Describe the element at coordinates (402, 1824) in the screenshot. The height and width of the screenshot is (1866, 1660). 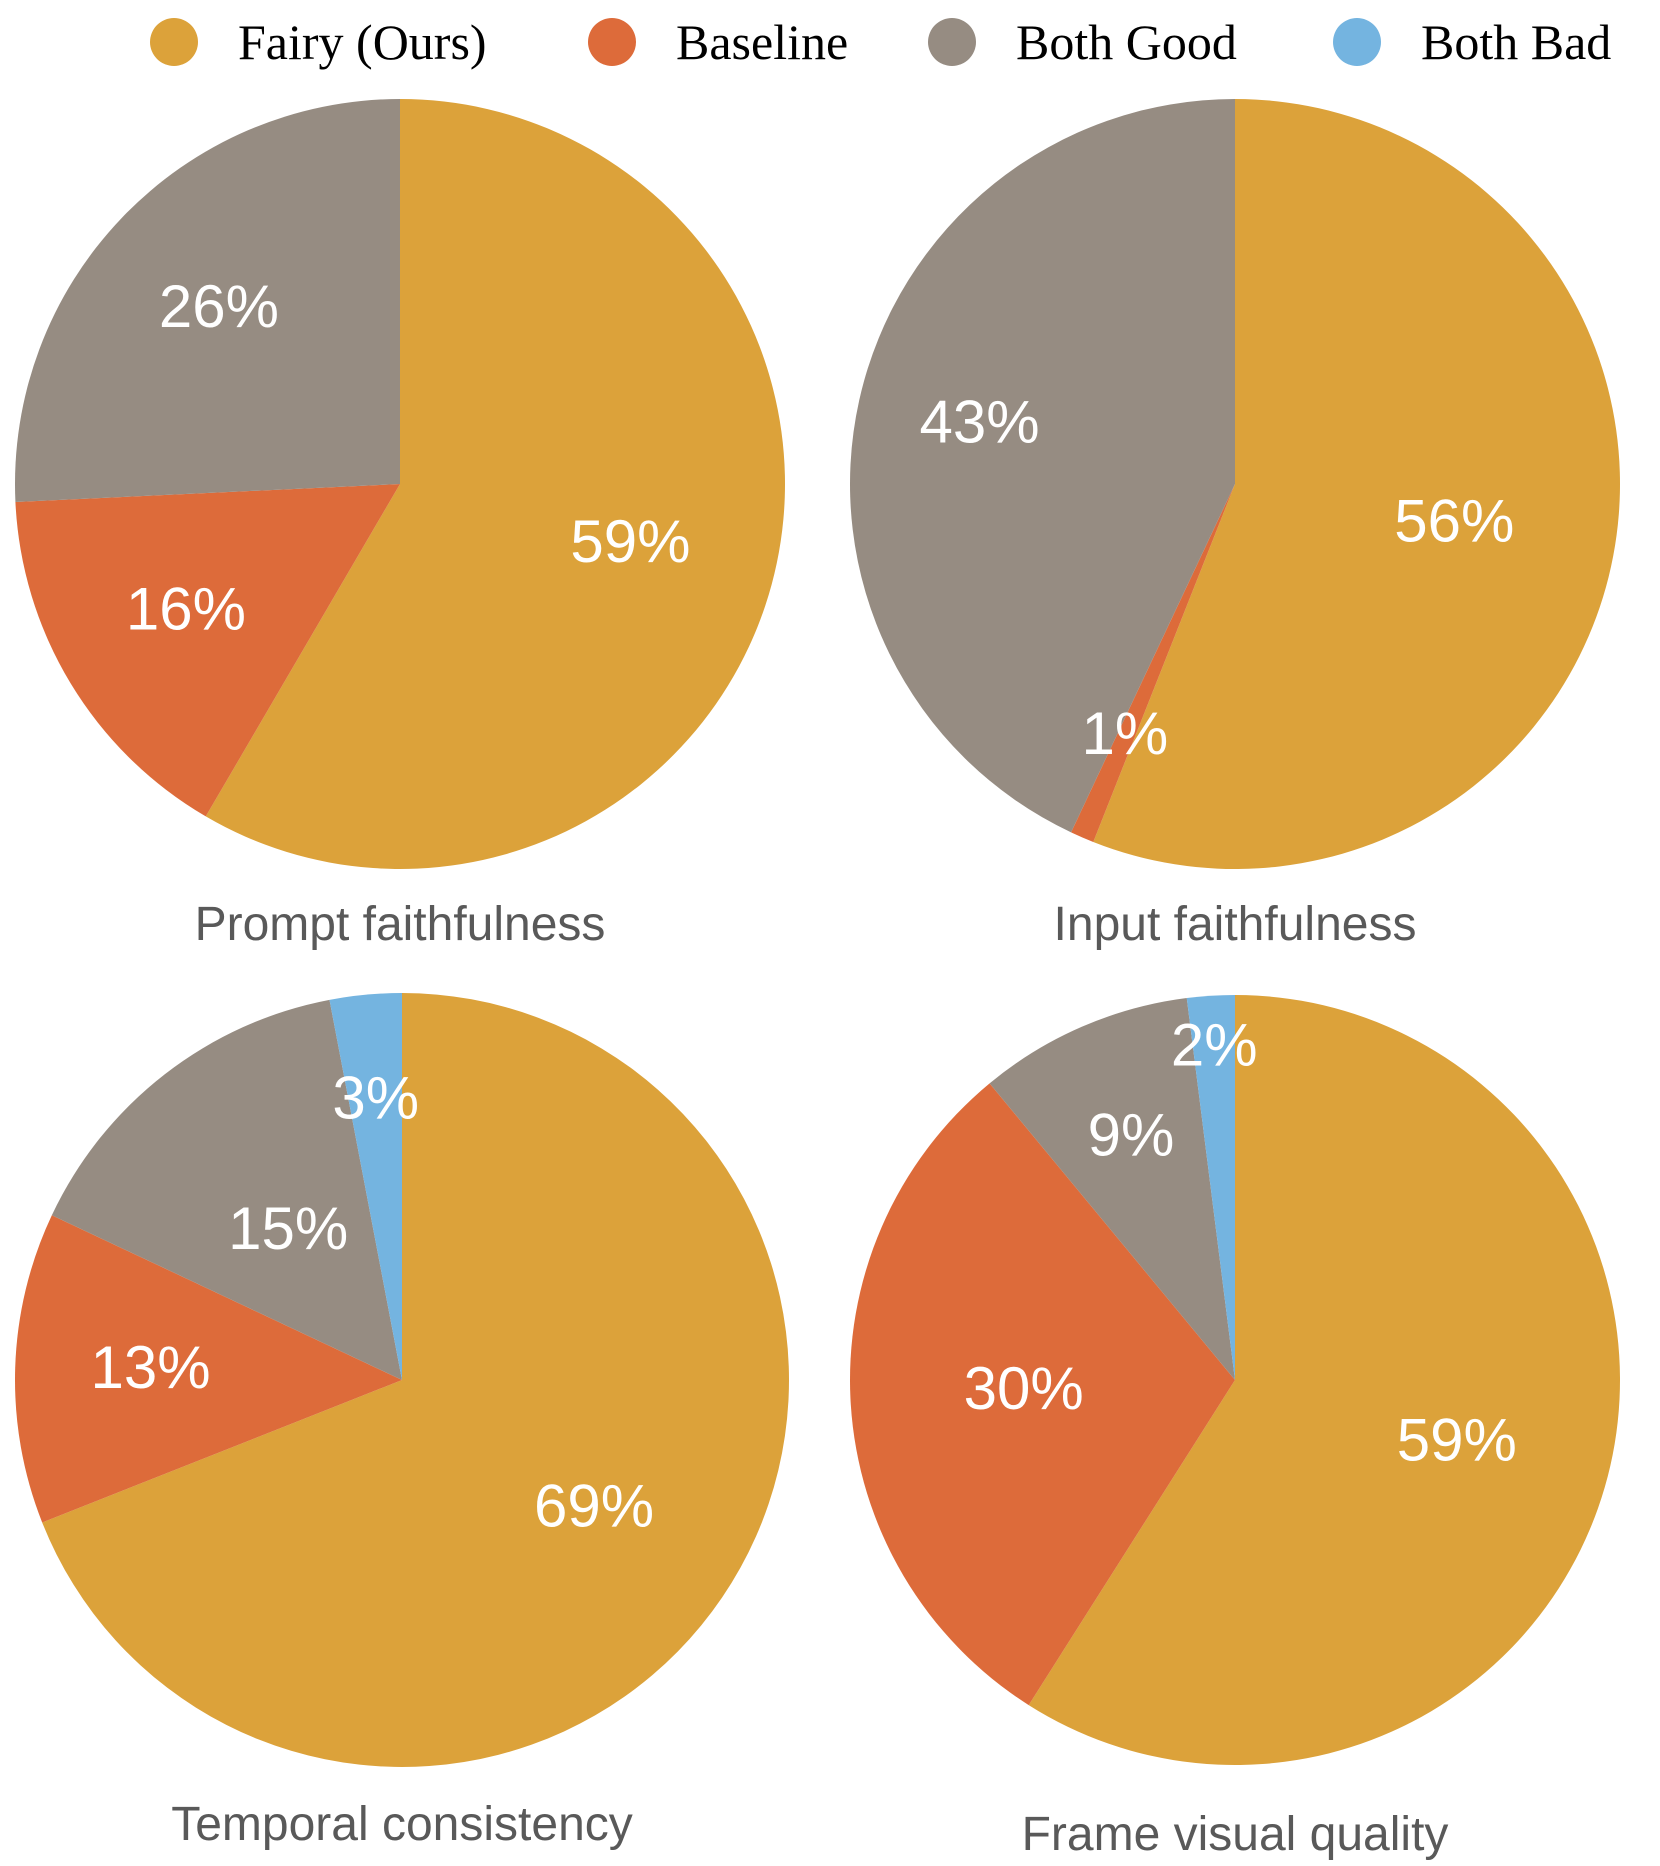
I see `chart-title: Temporal consistency` at that location.